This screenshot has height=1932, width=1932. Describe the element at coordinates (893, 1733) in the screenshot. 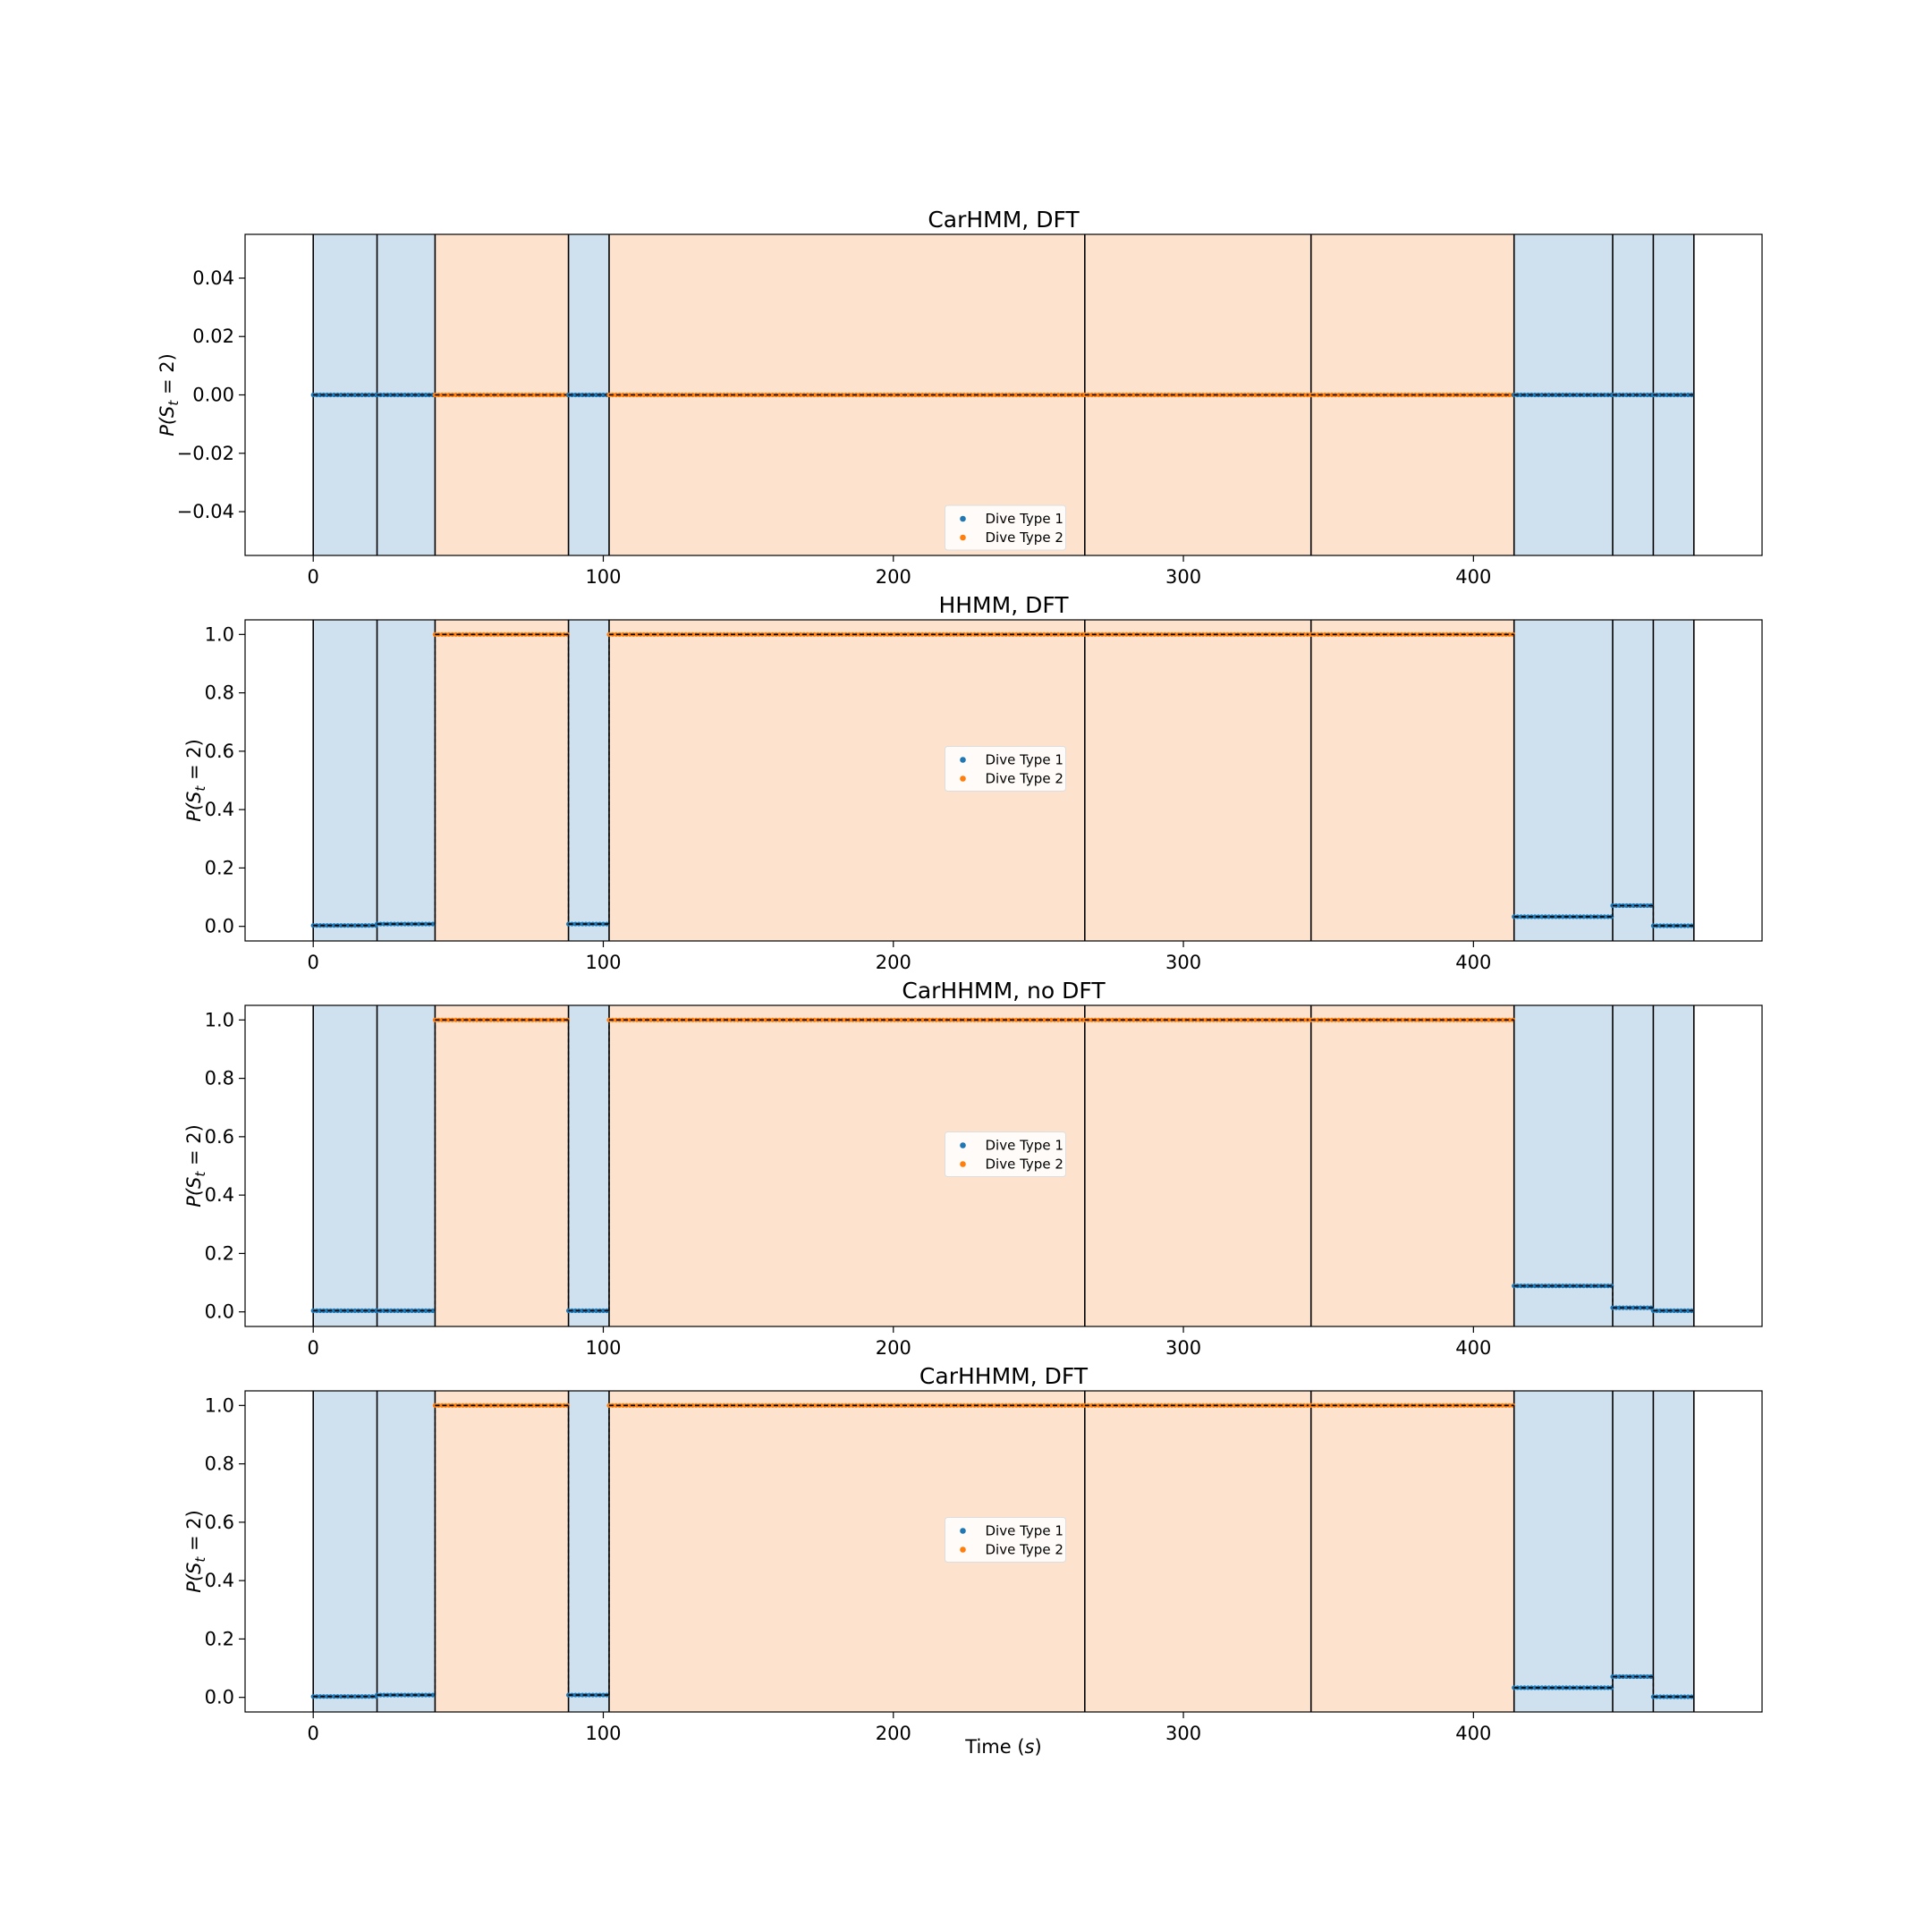

I see `x-tick-label: 200` at that location.